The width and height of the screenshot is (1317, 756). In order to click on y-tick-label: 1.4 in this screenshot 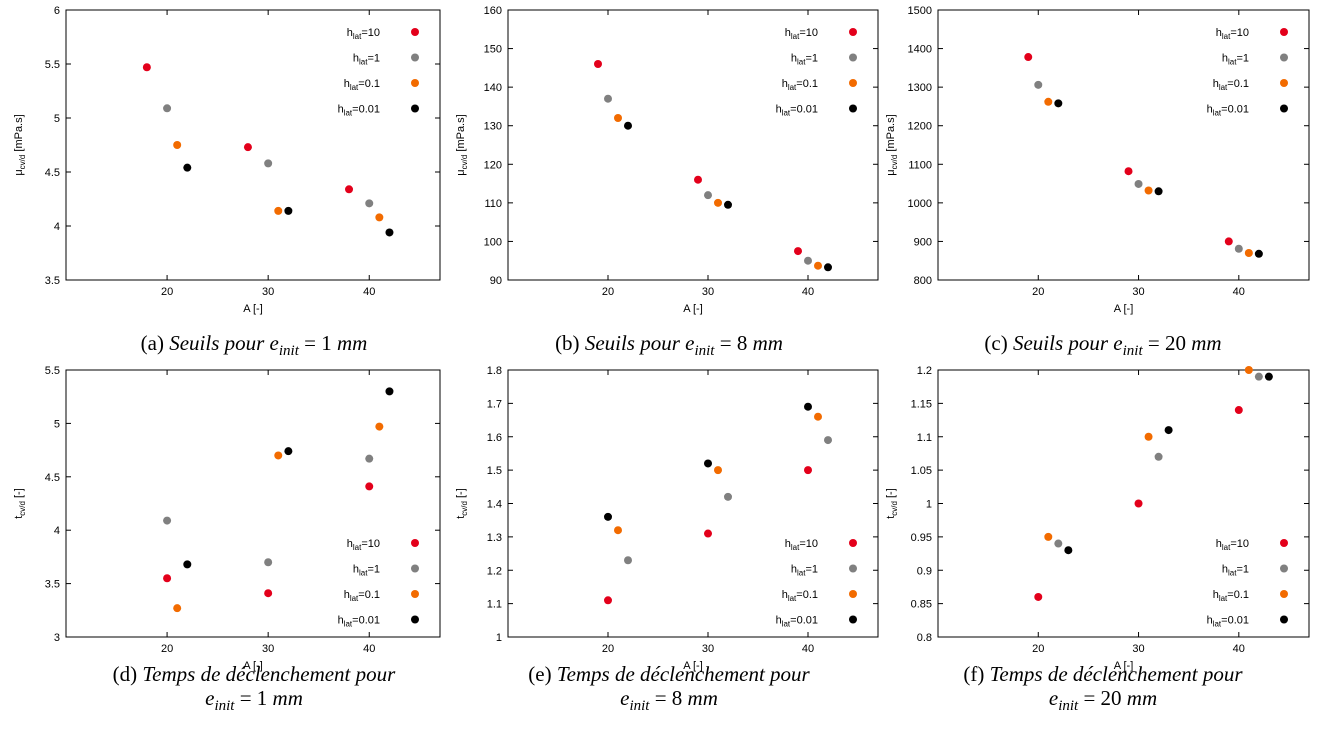, I will do `click(494, 505)`.